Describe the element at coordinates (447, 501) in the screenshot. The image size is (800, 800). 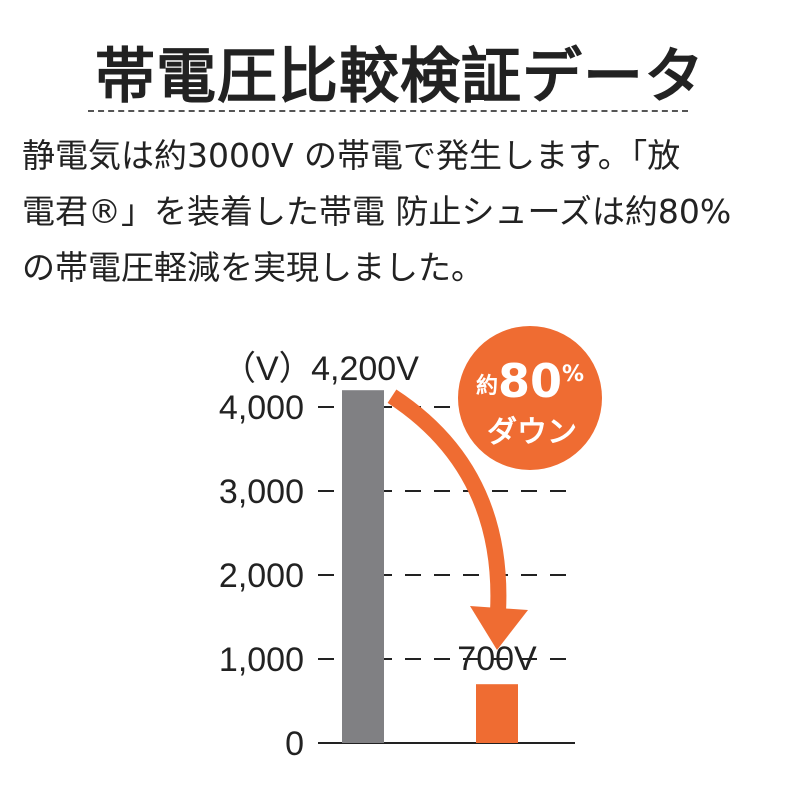
I see `decrease-arrow` at that location.